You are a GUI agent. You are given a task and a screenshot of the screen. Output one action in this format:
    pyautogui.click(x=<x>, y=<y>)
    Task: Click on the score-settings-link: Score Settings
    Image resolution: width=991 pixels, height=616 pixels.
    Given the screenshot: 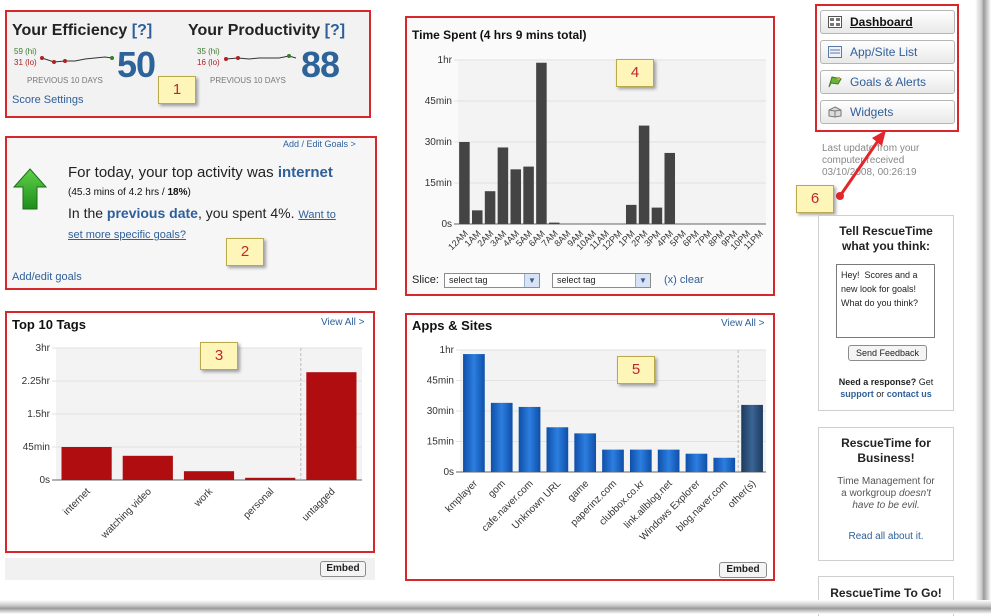 What is the action you would take?
    pyautogui.click(x=48, y=100)
    